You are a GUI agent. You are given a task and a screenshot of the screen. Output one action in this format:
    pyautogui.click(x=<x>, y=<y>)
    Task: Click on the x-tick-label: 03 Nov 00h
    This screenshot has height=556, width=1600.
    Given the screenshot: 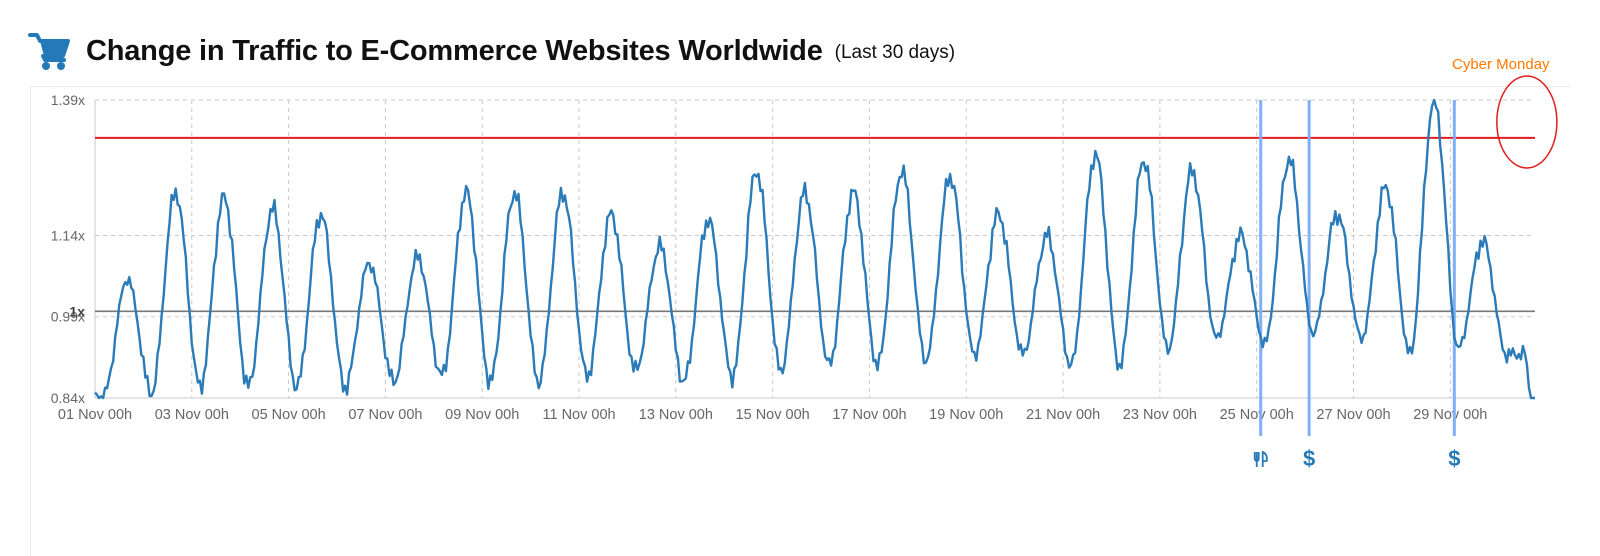 What is the action you would take?
    pyautogui.click(x=192, y=415)
    